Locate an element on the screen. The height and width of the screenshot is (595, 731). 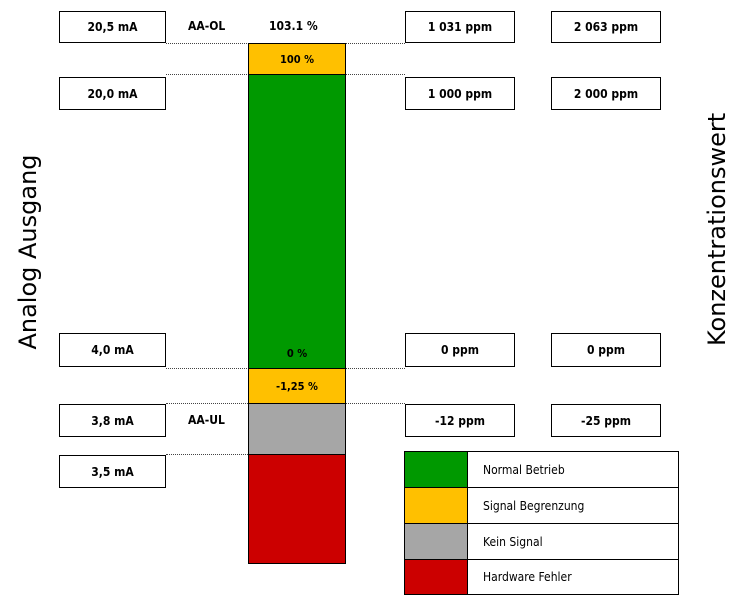
percent-103: 103.1 % is located at coordinates (293, 26).